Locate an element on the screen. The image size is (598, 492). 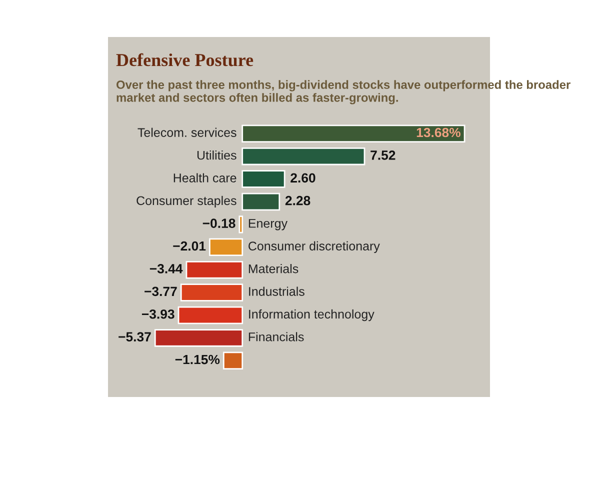
data-label: 13.68% is located at coordinates (438, 133).